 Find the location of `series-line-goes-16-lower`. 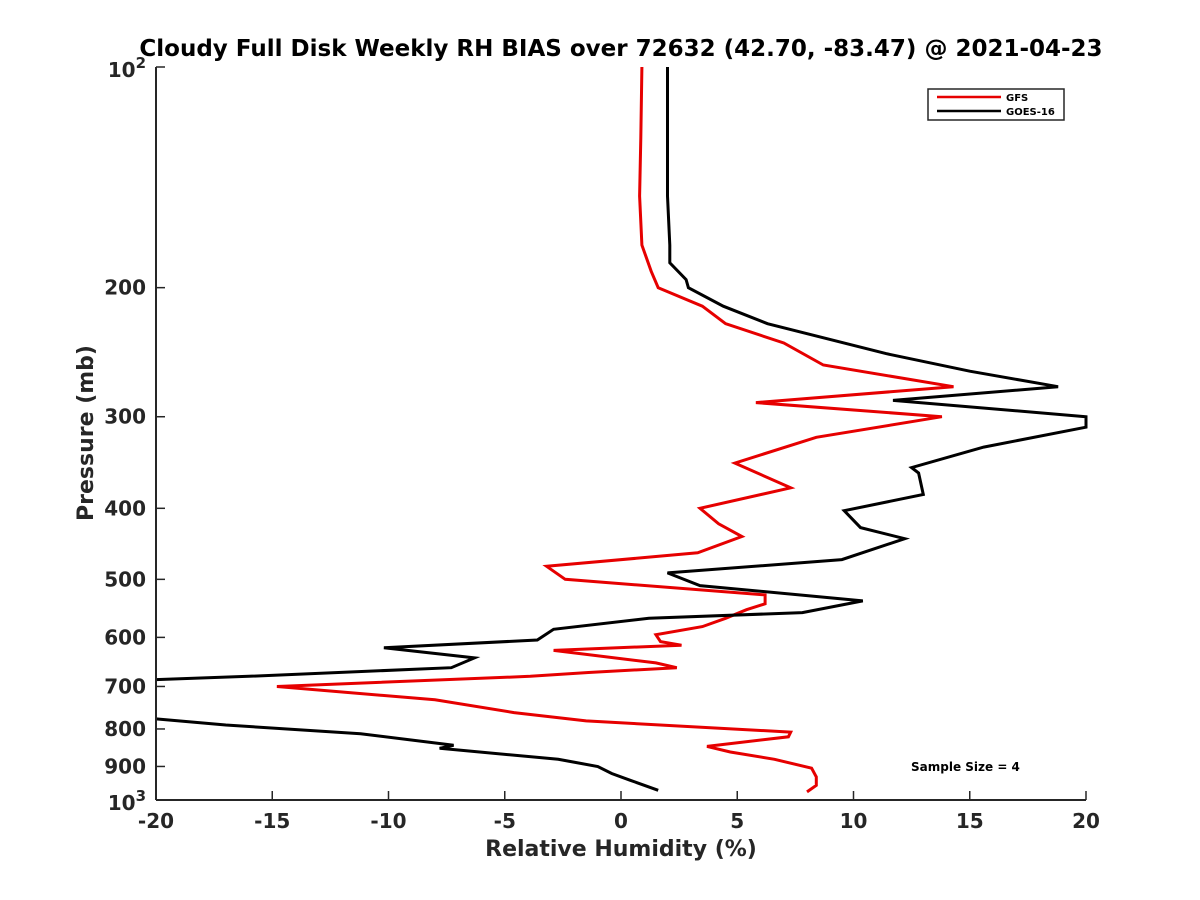

series-line-goes-16-lower is located at coordinates (407, 754).